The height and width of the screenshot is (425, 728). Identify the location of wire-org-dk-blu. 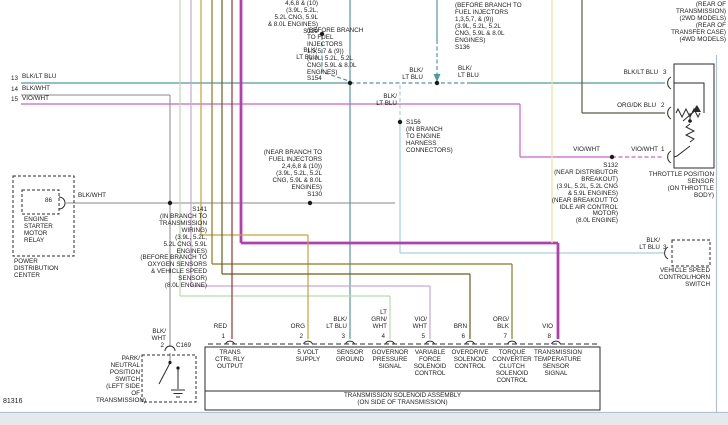
(623, 57).